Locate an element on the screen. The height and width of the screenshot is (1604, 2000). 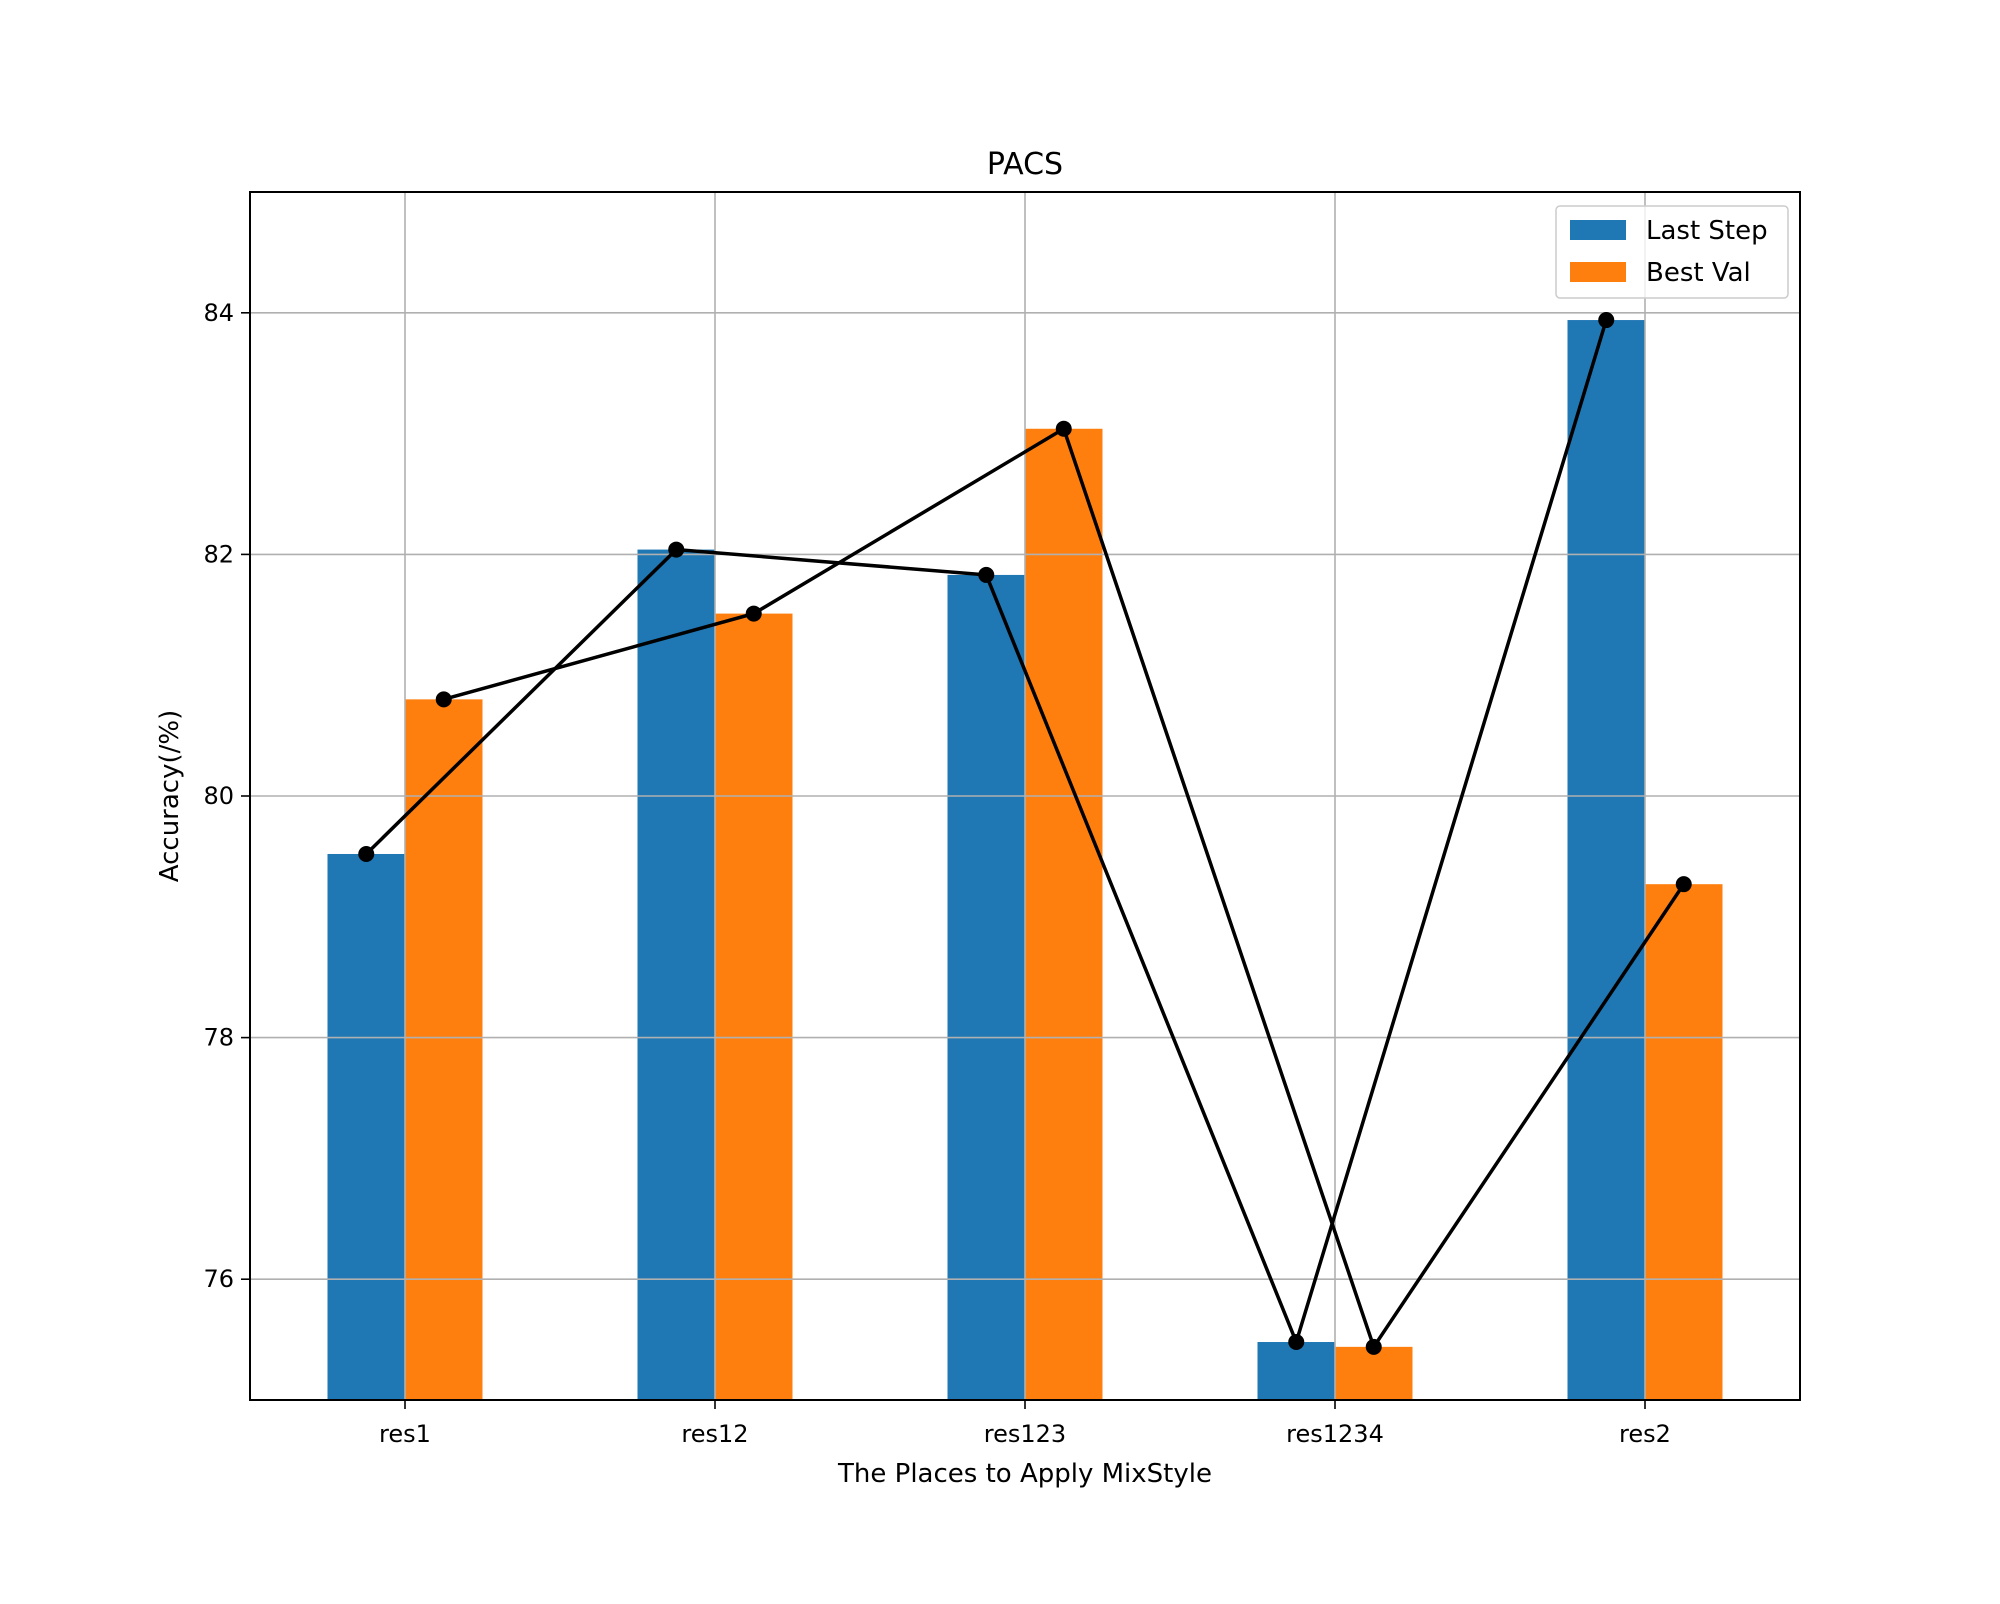
y-tick-label-78: 78 is located at coordinates (218, 1038).